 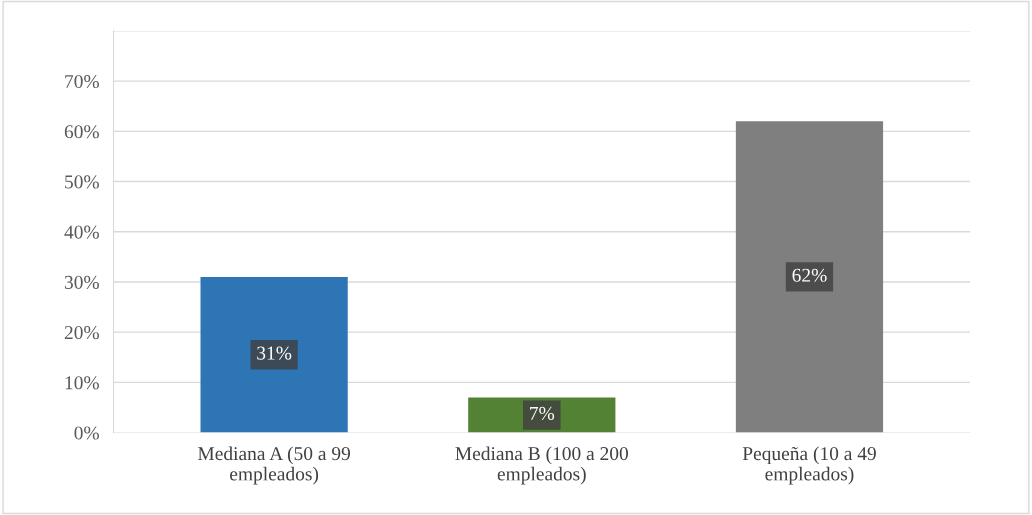 What do you see at coordinates (541, 465) in the screenshot?
I see `x-tick-label: Mediana B (100 a 200 empleados)` at bounding box center [541, 465].